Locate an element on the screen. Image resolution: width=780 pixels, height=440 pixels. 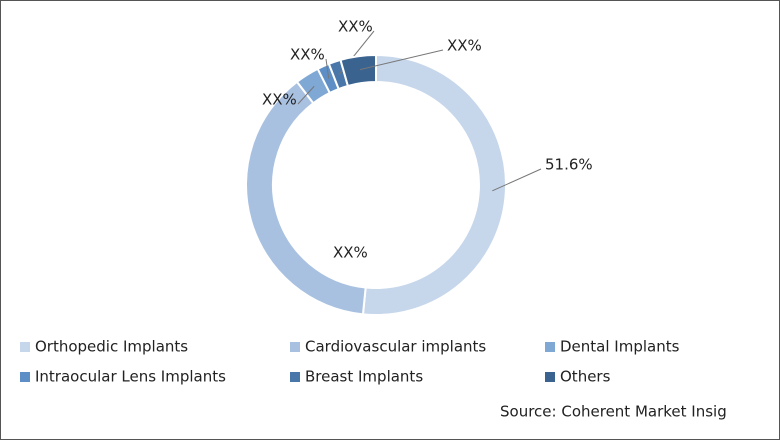
legend-label: Orthopedic Implants is located at coordinates (111, 347).